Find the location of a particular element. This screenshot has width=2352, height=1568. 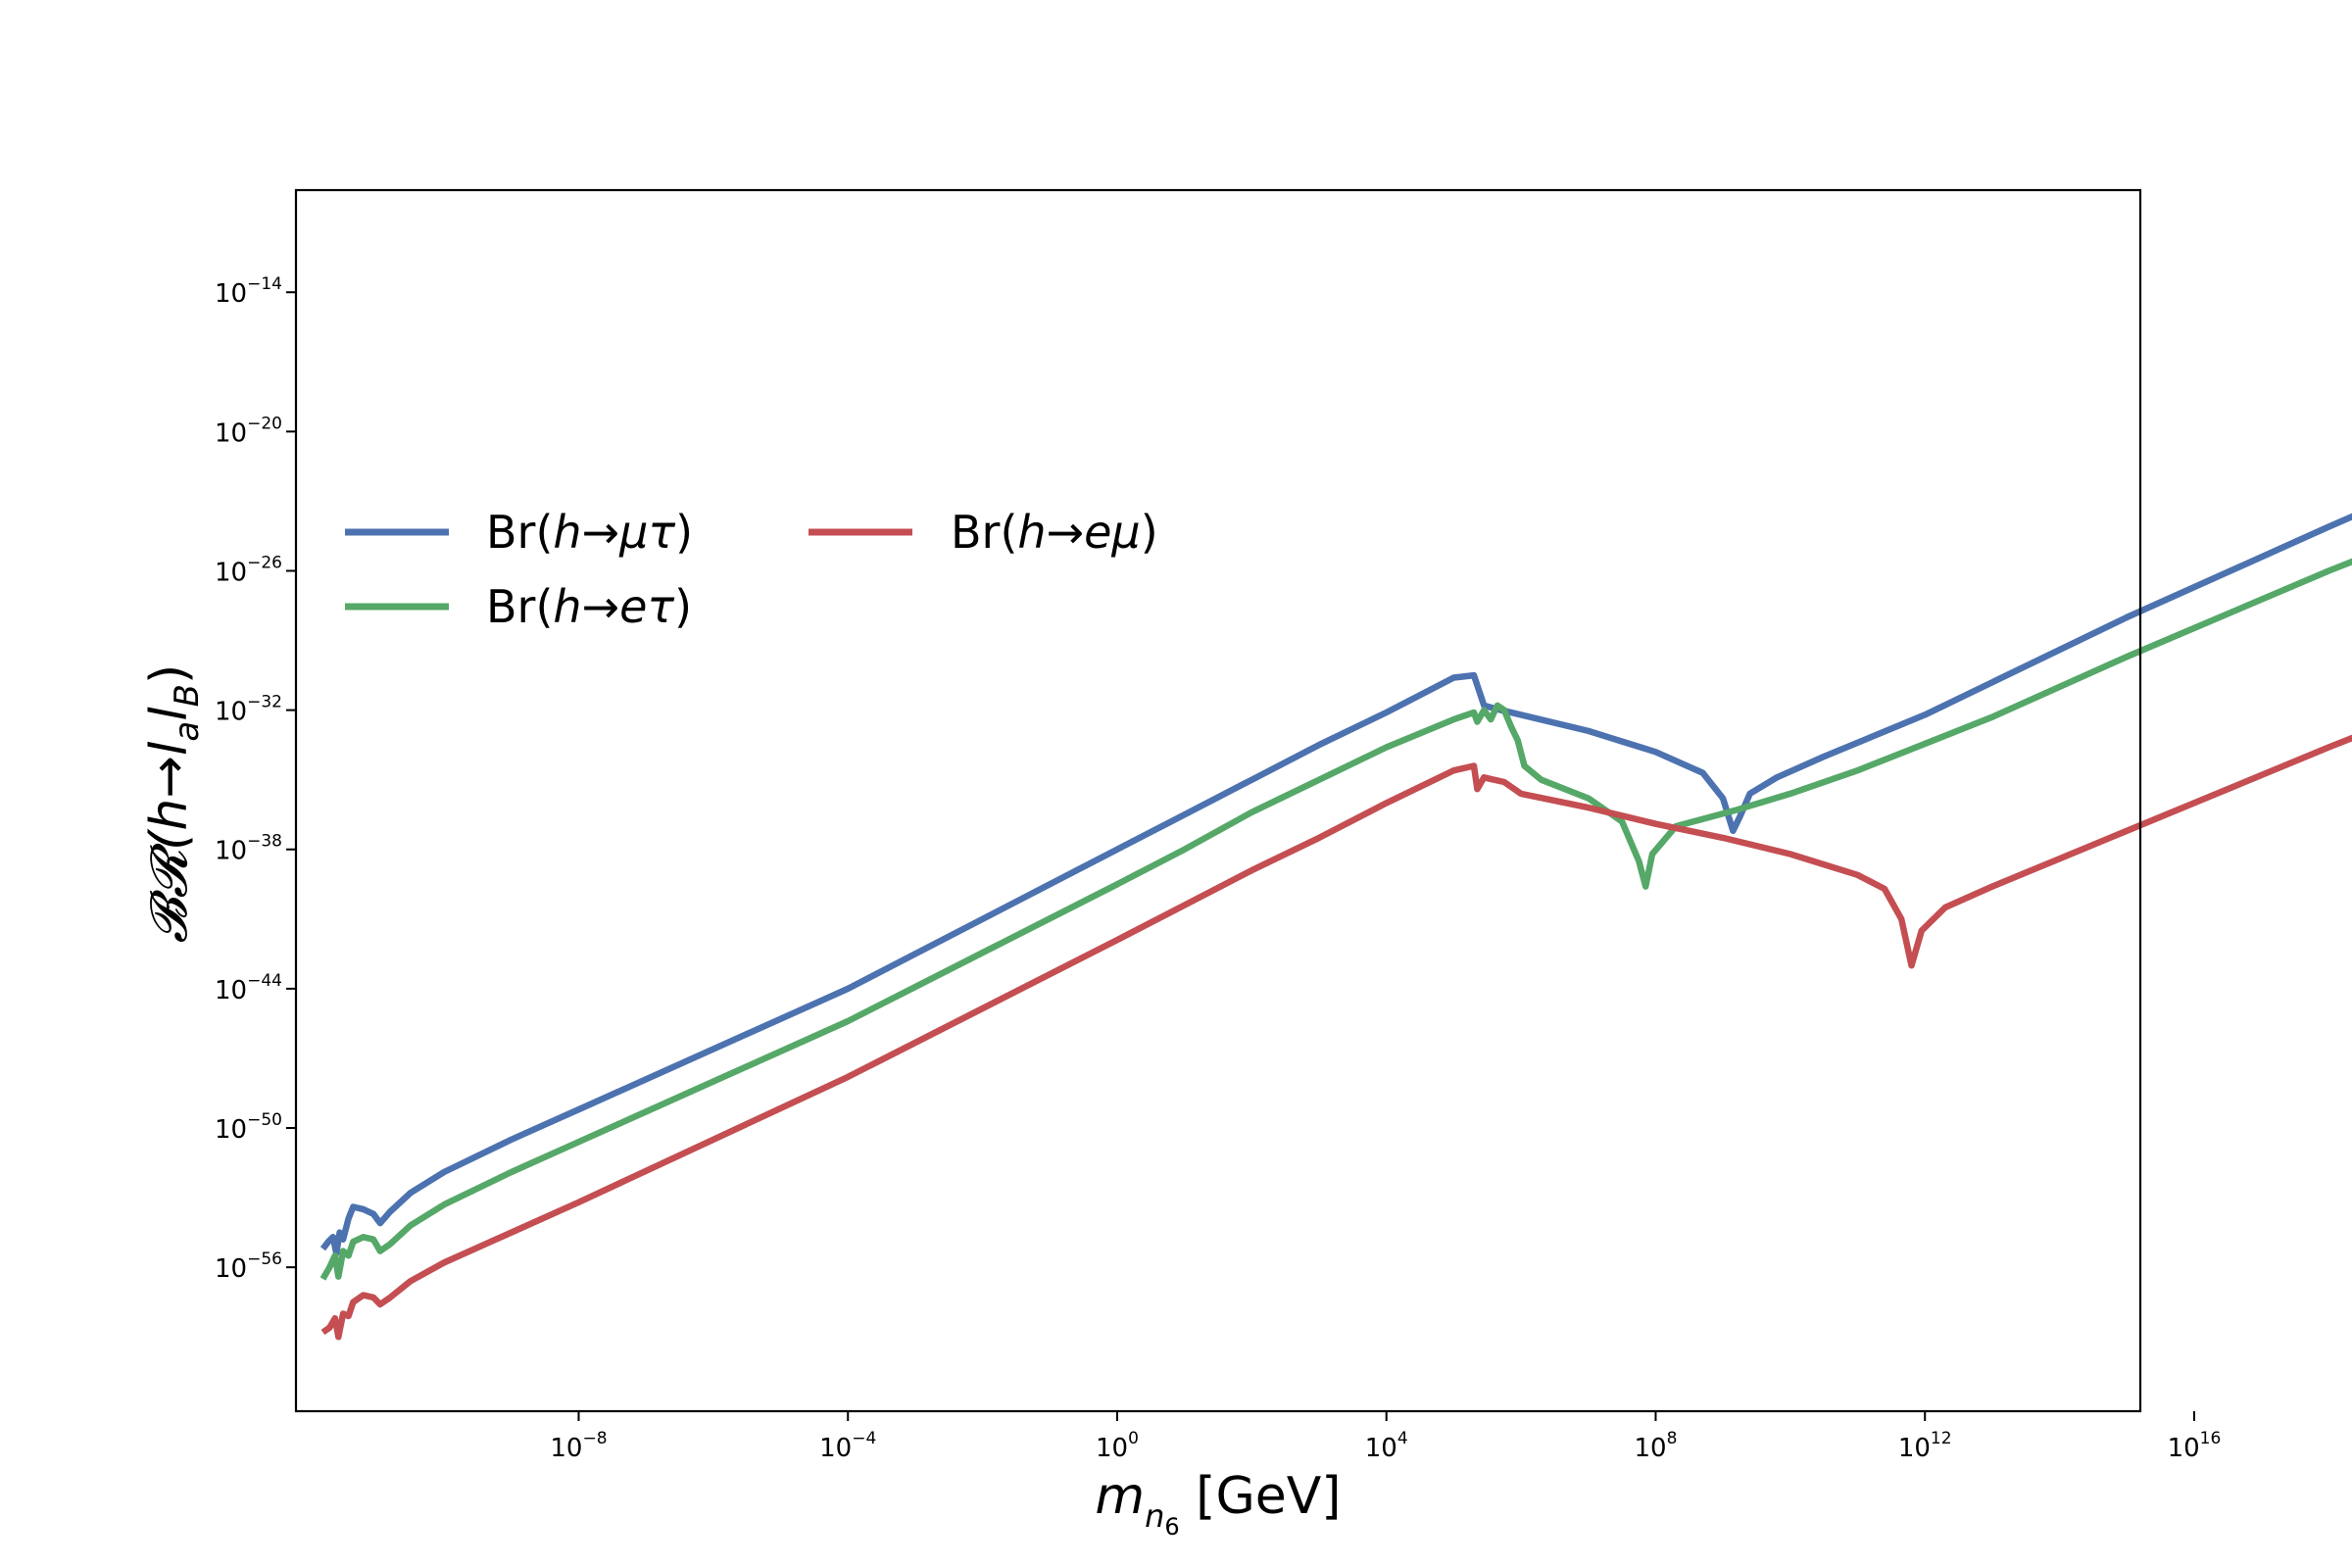

y-ticks: 10−14 10−20 10−26 10−32 10−38 10−44 10−50 10−56 is located at coordinates (255, 779).